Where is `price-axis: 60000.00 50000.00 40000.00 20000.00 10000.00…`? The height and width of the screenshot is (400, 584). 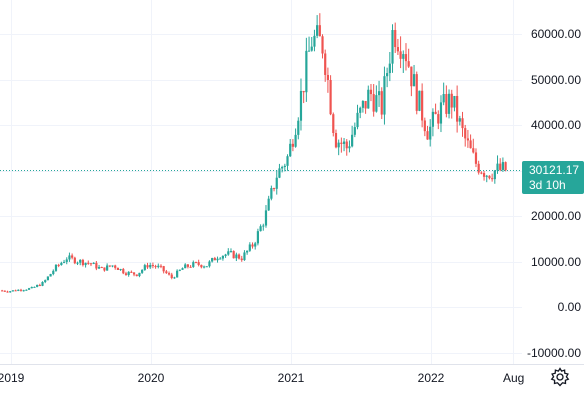 price-axis: 60000.00 50000.00 40000.00 20000.00 10000.00… is located at coordinates (554, 193).